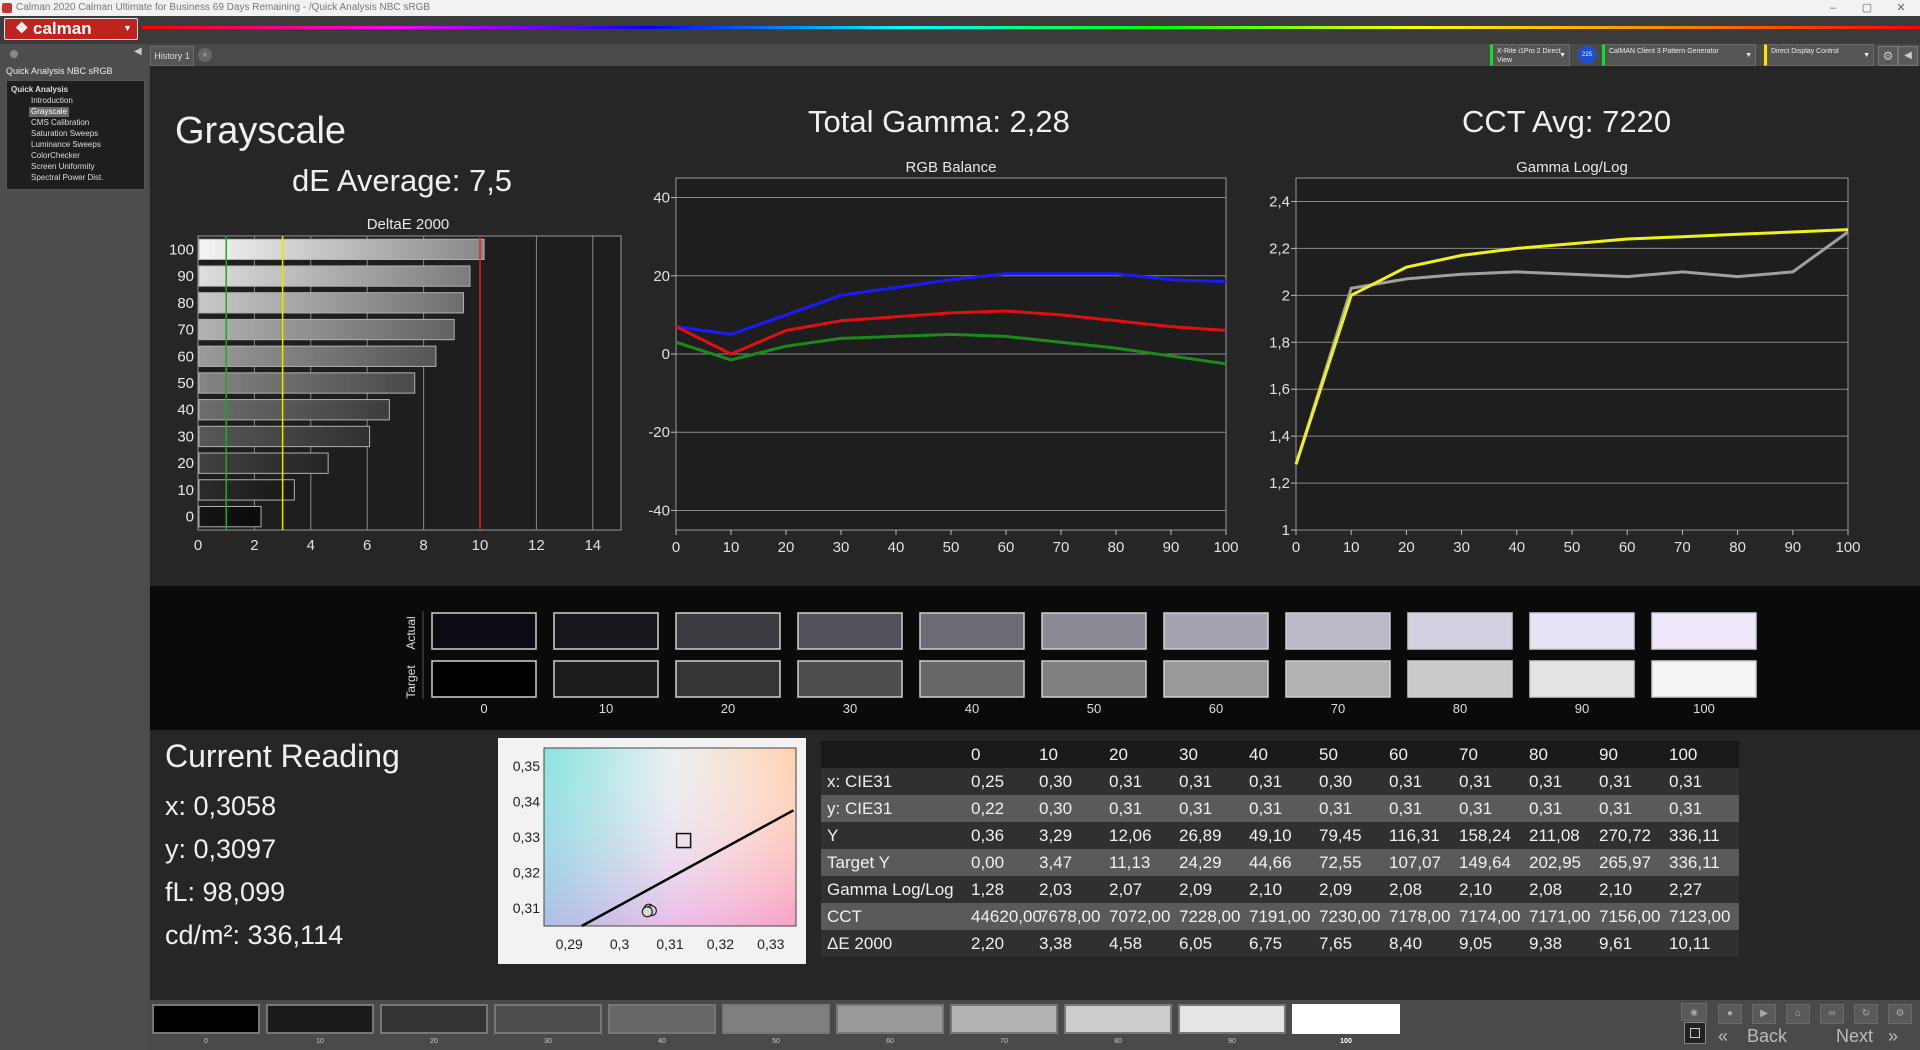 This screenshot has width=1920, height=1050. I want to click on table-cell: 2,08, so click(1546, 889).